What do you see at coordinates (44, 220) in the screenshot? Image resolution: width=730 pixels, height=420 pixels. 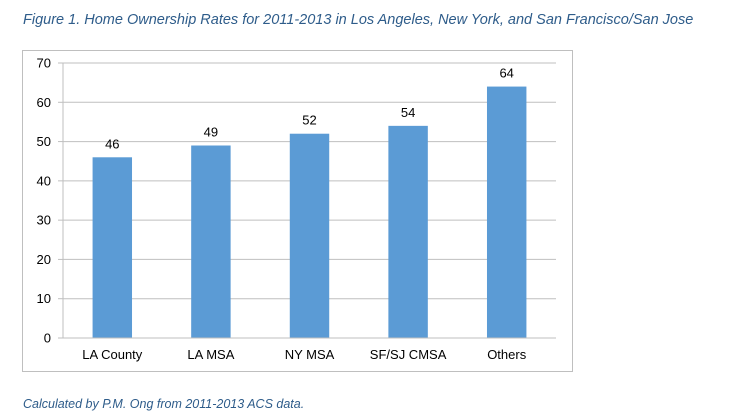 I see `y-tick-label: 30` at bounding box center [44, 220].